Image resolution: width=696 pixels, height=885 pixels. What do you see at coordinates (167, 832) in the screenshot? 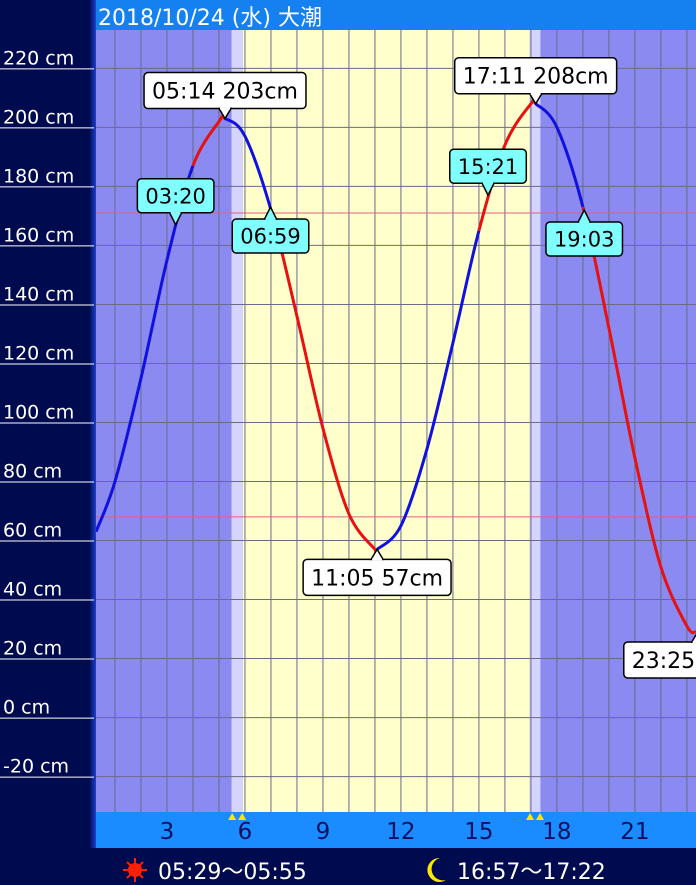
I see `x-tick-label: 3` at bounding box center [167, 832].